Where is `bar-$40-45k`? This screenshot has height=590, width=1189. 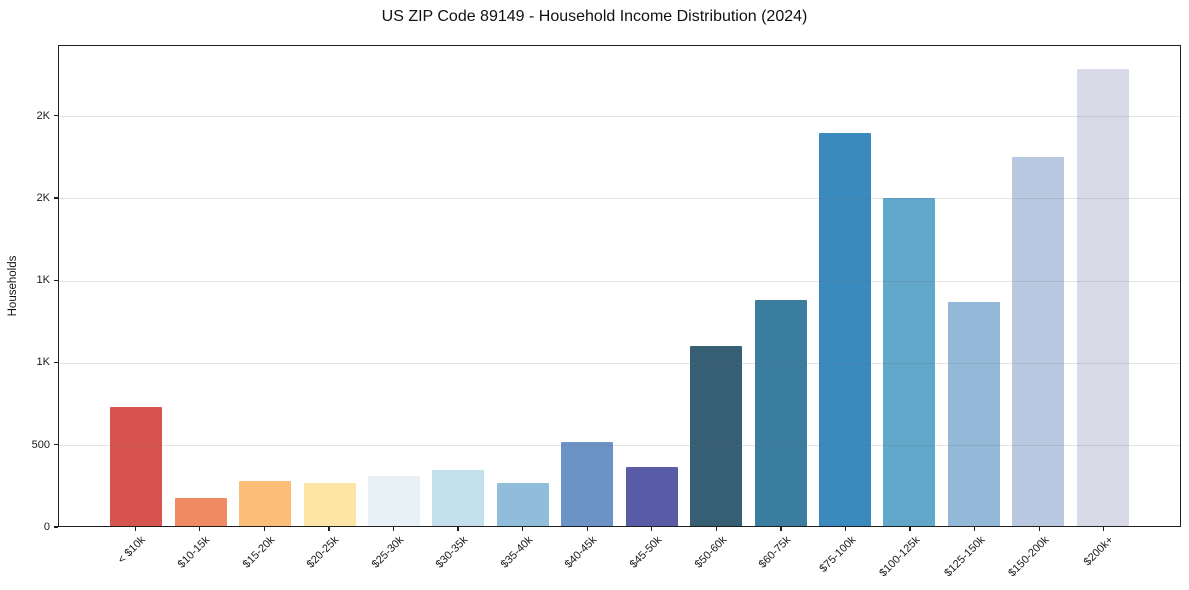
bar-$40-45k is located at coordinates (587, 484).